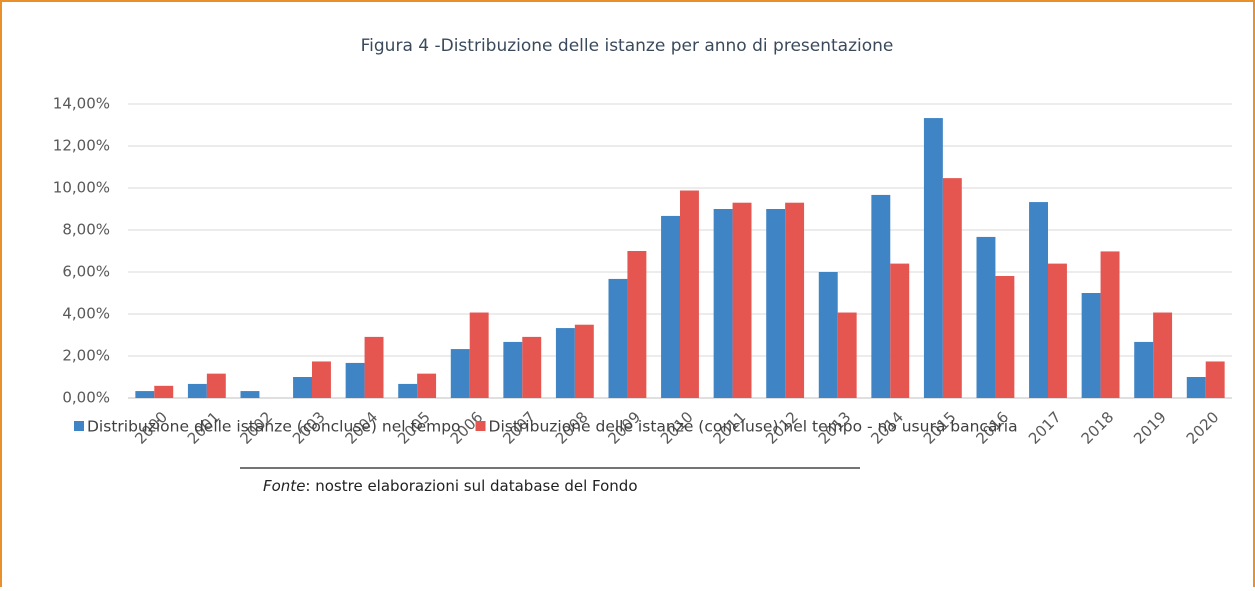 The height and width of the screenshot is (591, 1255). I want to click on y-tick-label: 4,00%, so click(86, 314).